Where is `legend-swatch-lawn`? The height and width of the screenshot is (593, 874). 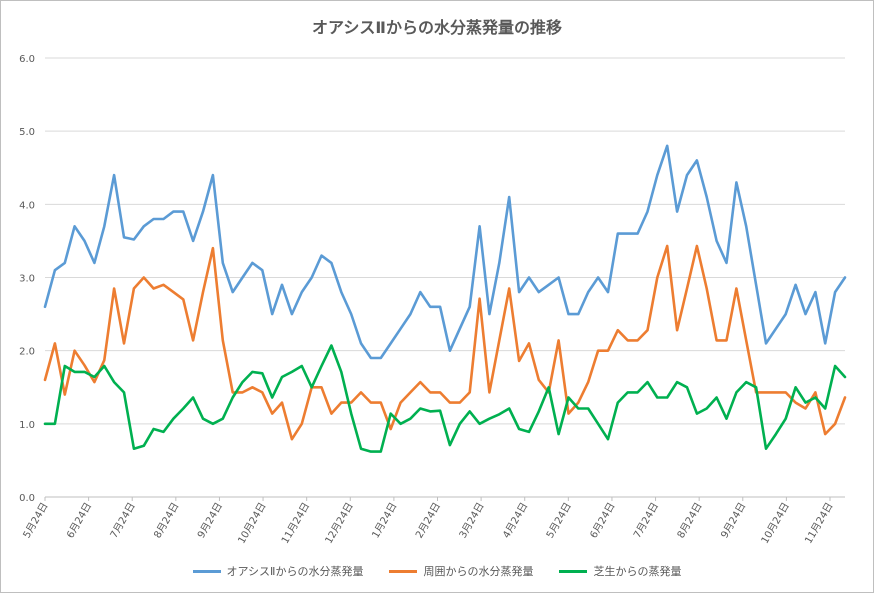 legend-swatch-lawn is located at coordinates (573, 571).